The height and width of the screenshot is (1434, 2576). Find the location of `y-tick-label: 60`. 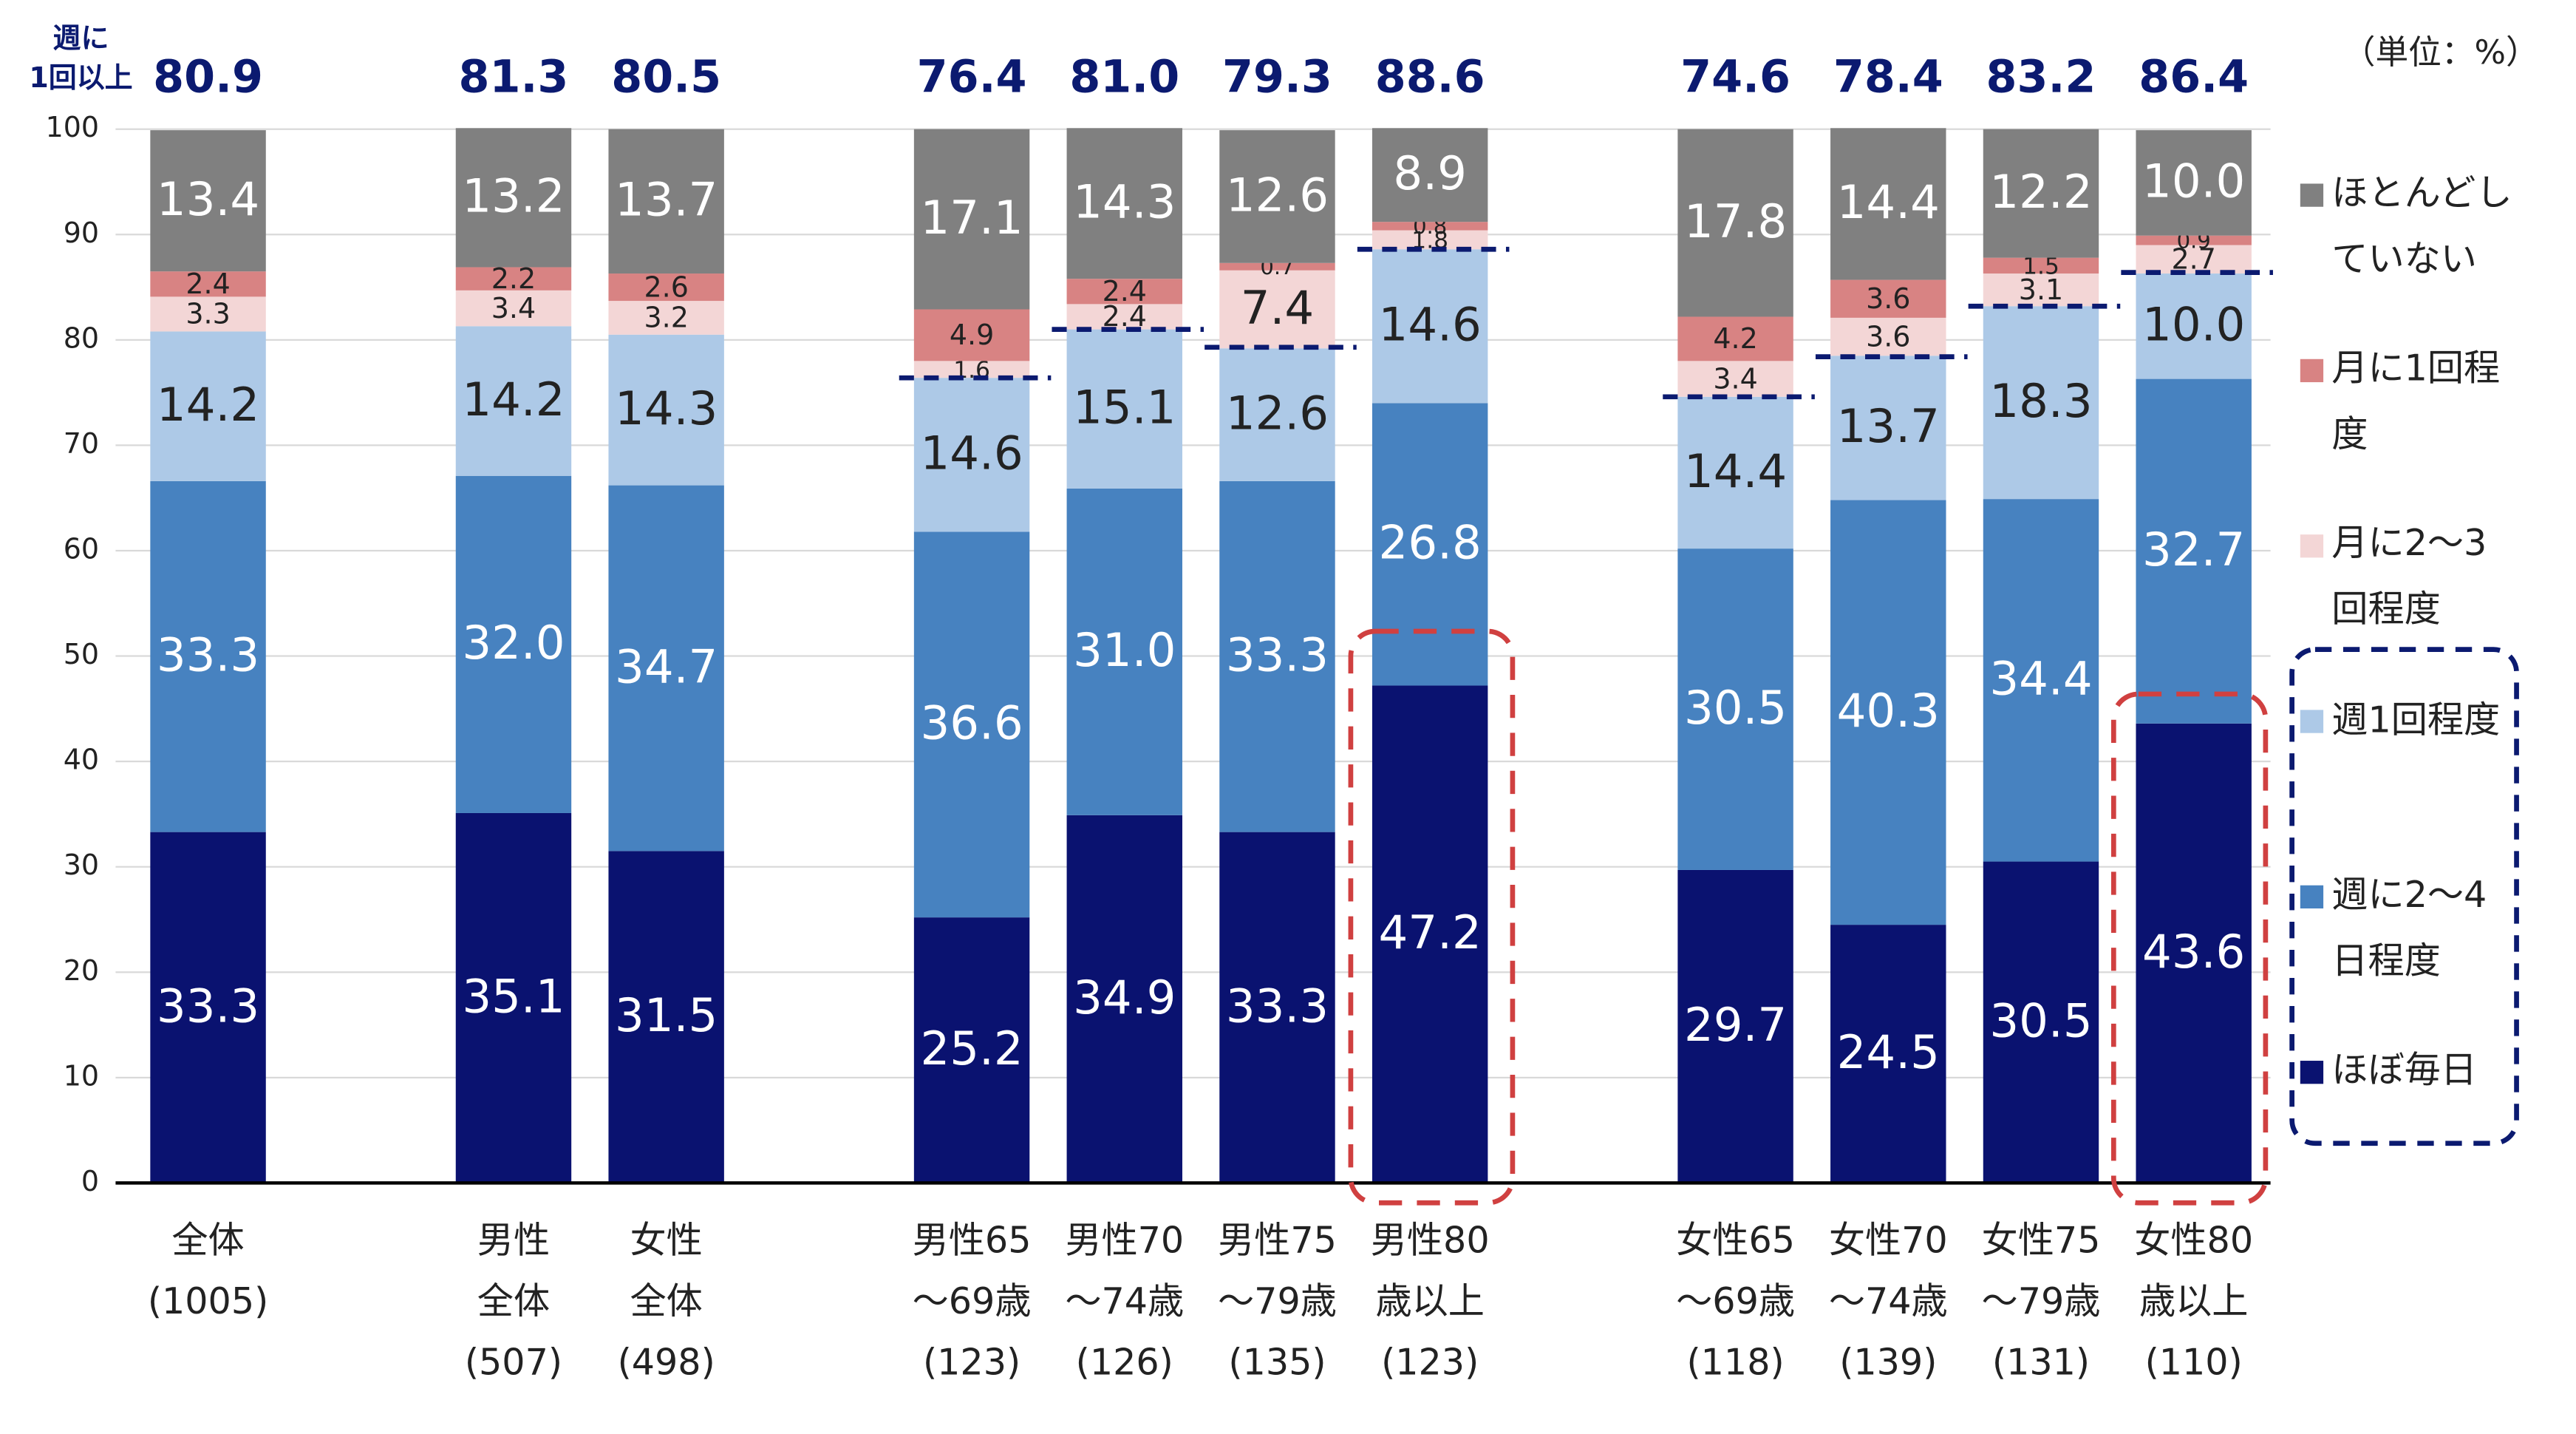

y-tick-label: 60 is located at coordinates (81, 548).